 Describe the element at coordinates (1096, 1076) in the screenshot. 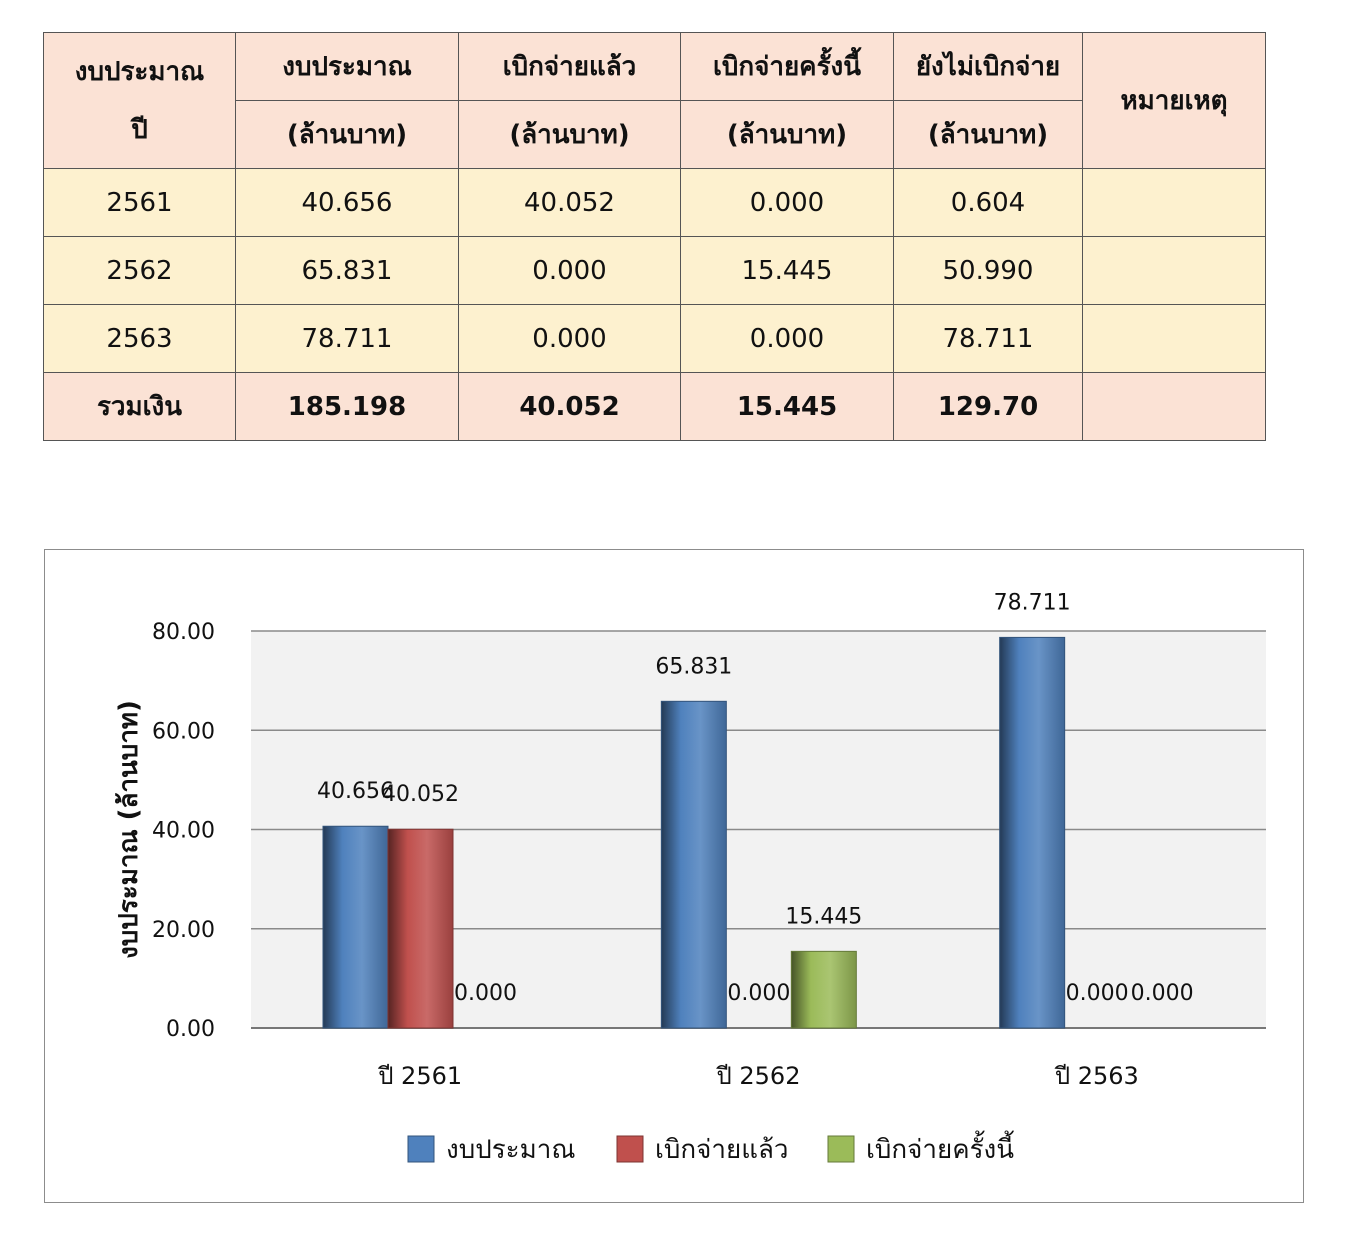

I see `x-tick-label: ปี 2563` at that location.